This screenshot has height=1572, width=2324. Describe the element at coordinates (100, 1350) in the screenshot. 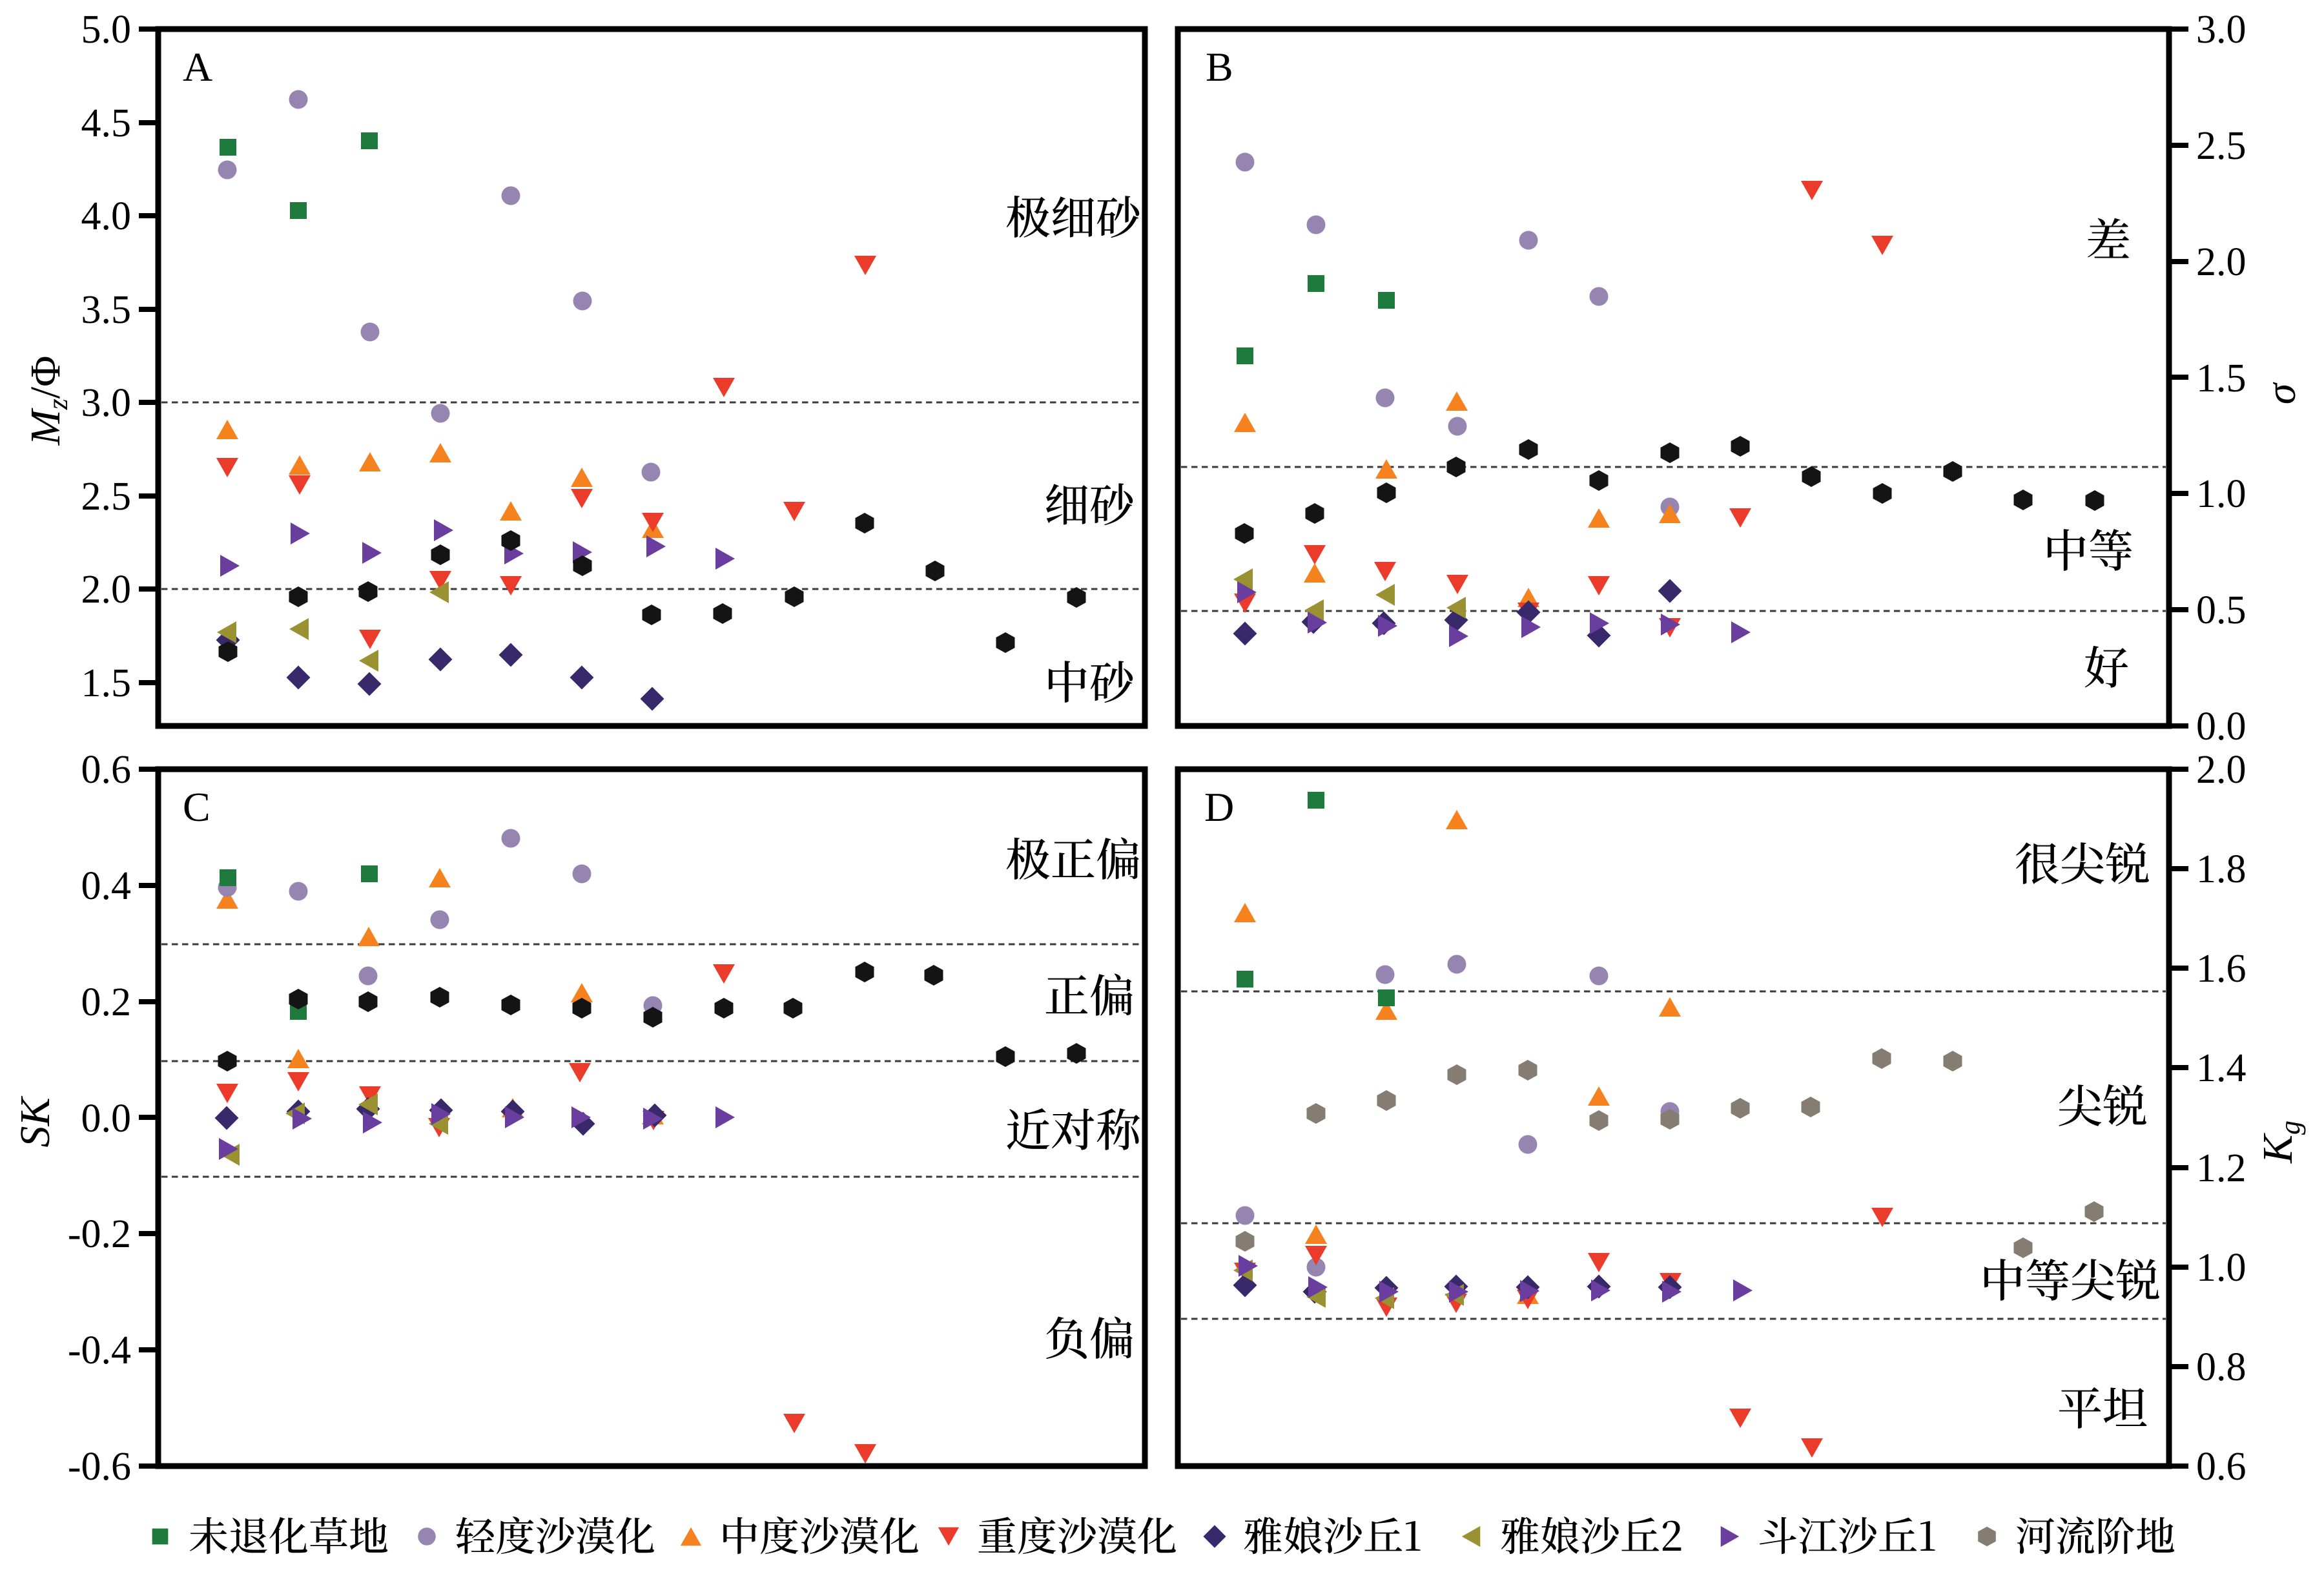

I see `svg-text: -0.4` at that location.